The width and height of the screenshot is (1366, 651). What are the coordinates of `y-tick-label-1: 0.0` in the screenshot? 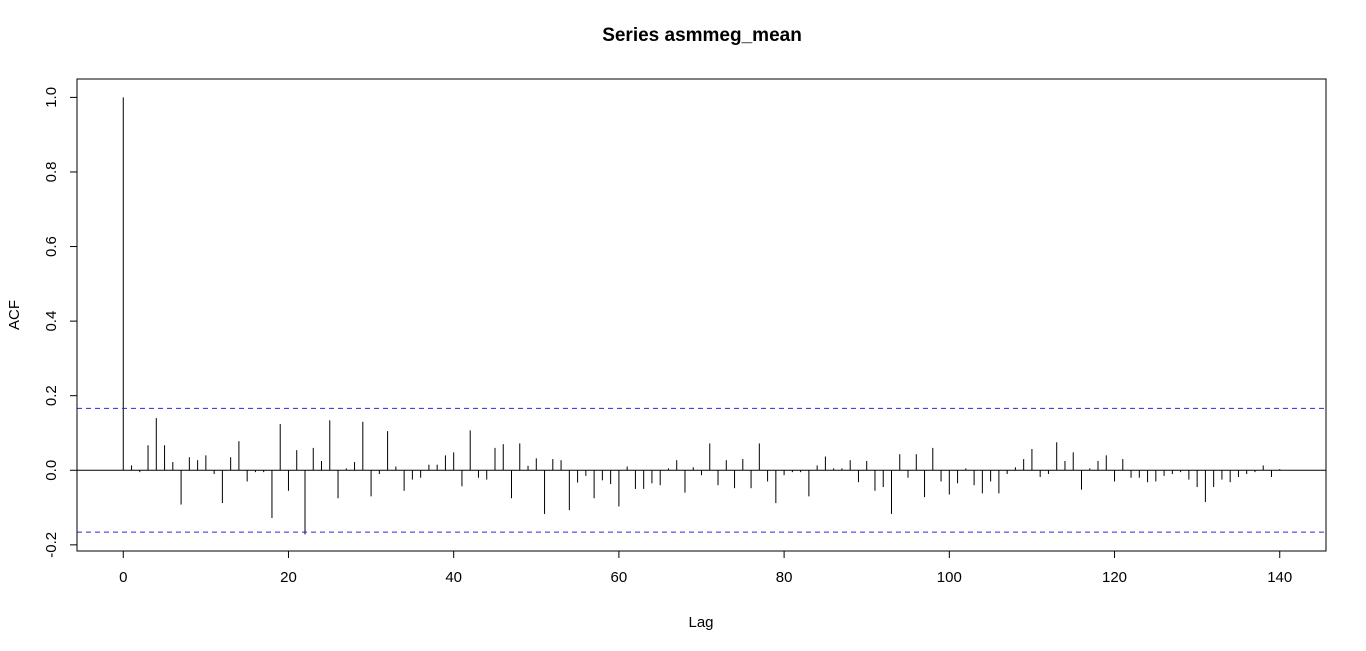 It's located at (51, 470).